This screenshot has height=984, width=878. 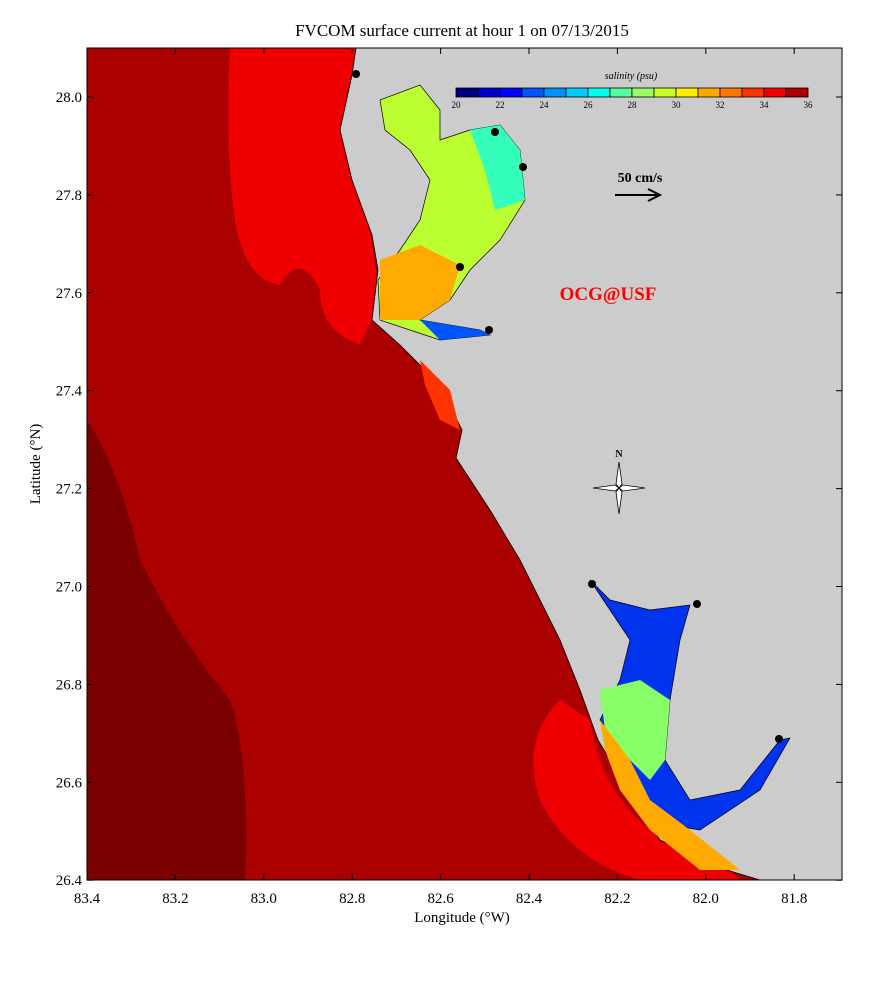 I want to click on y-tick-label: 27.0, so click(x=69, y=588).